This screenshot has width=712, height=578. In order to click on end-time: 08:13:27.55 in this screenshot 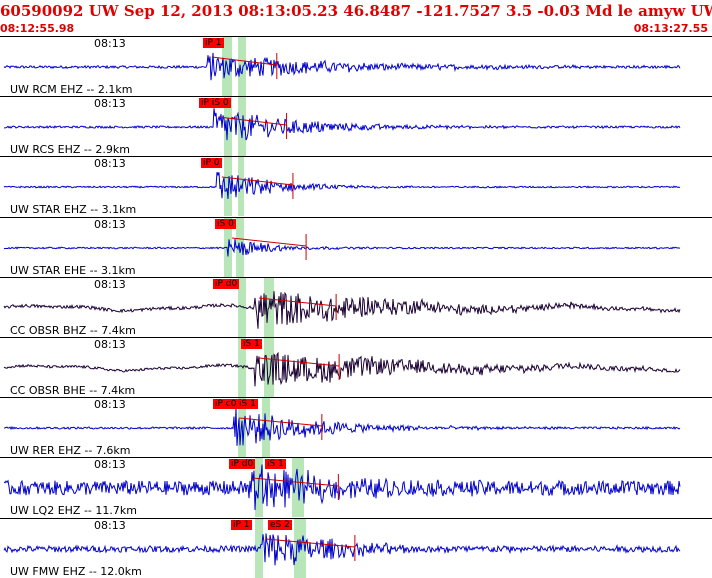, I will do `click(670, 28)`.